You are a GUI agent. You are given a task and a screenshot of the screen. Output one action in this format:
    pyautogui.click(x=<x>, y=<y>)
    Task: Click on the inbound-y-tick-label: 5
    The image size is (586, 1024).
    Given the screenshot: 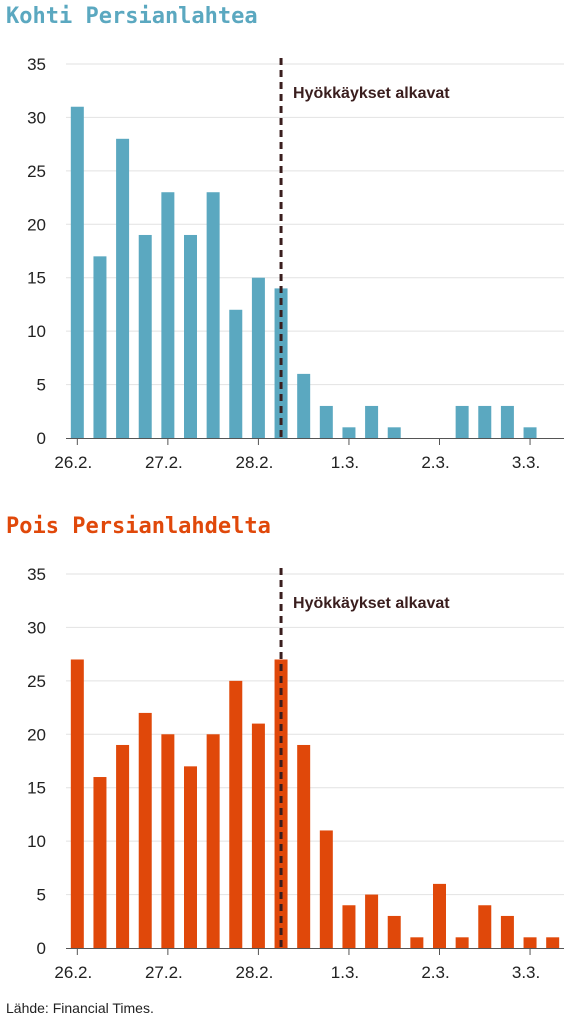 What is the action you would take?
    pyautogui.click(x=41, y=385)
    